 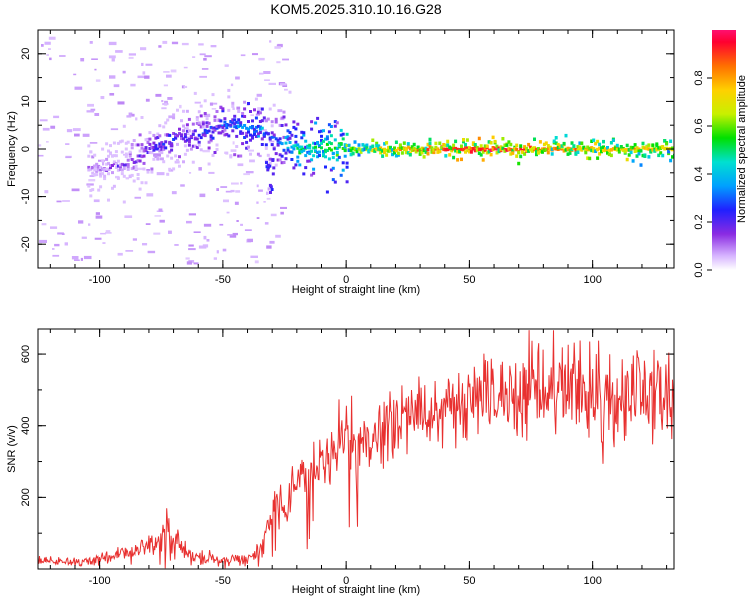 What do you see at coordinates (699, 173) in the screenshot?
I see `colorbar-tick-label: 0.4` at bounding box center [699, 173].